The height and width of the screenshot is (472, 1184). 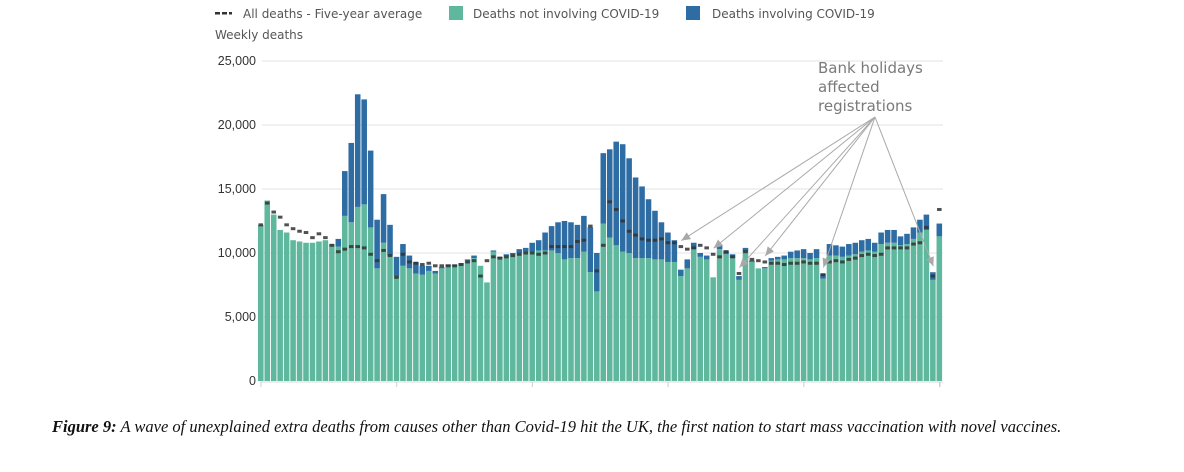 What do you see at coordinates (259, 35) in the screenshot?
I see `y-axis-title: Weekly deaths` at bounding box center [259, 35].